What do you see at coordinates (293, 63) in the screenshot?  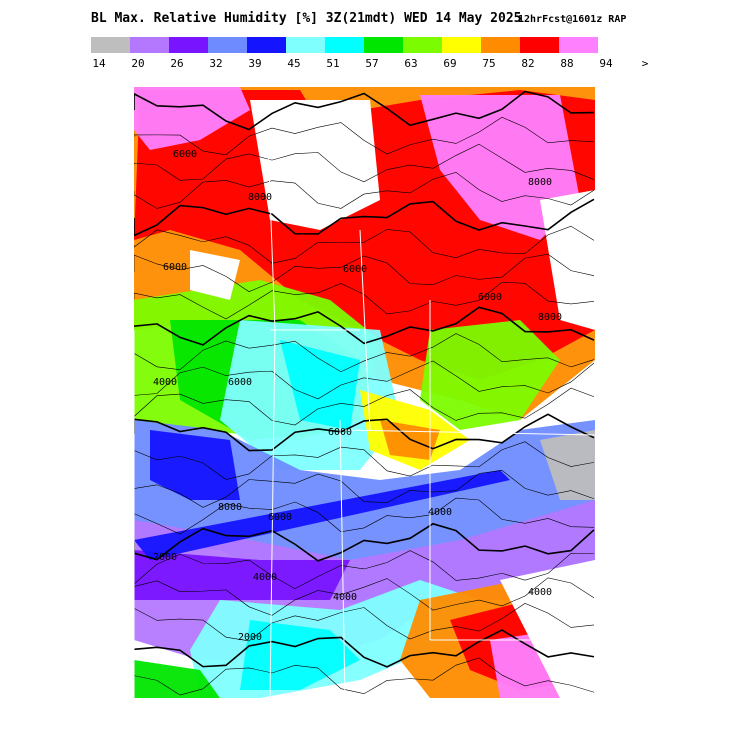 I see `colorbar-label: 45` at bounding box center [293, 63].